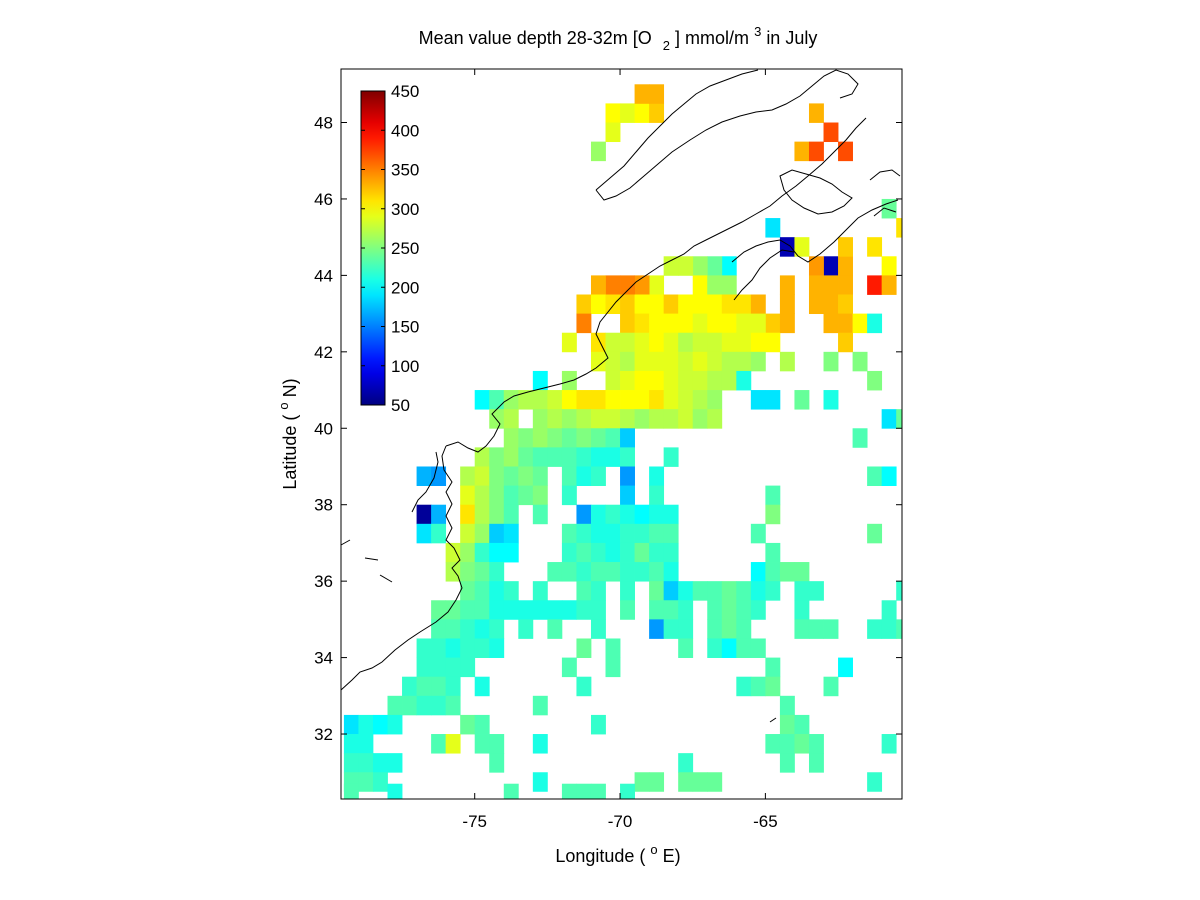  Describe the element at coordinates (602, 856) in the screenshot. I see `x-label-prefix: Longitude (` at that location.